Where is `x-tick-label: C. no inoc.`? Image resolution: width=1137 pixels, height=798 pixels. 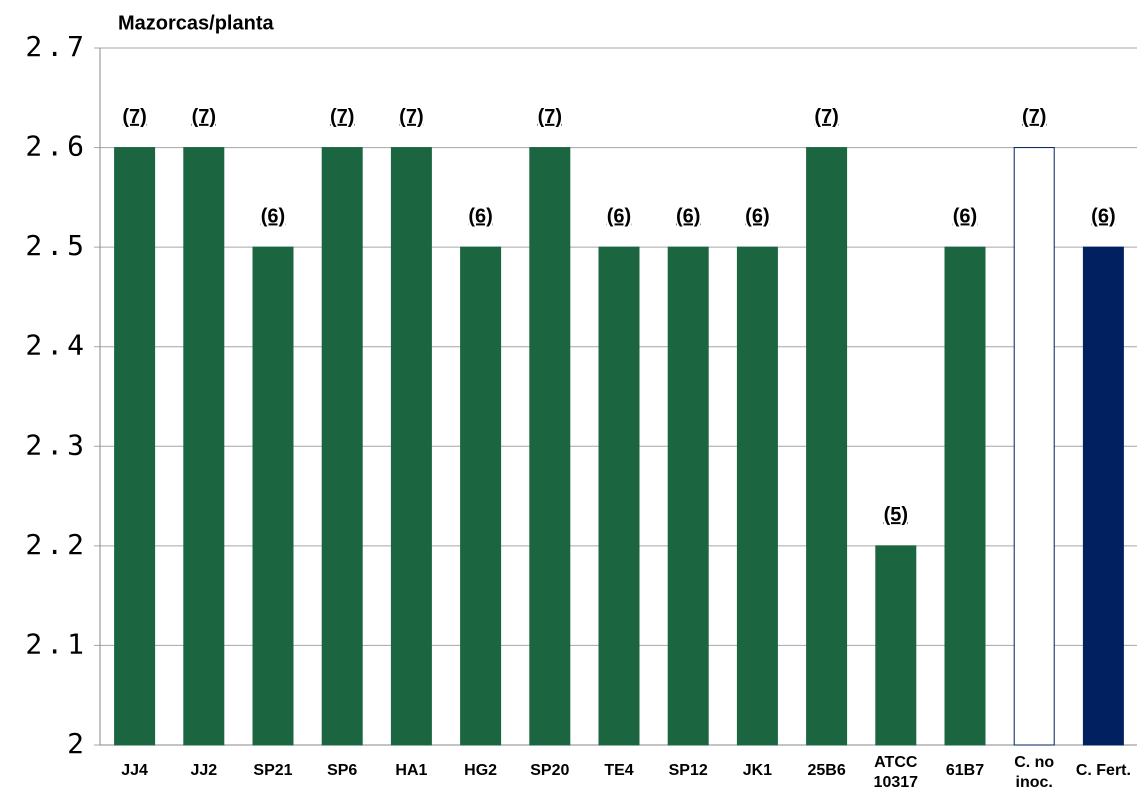
x-tick-label: C. no inoc. is located at coordinates (1034, 772).